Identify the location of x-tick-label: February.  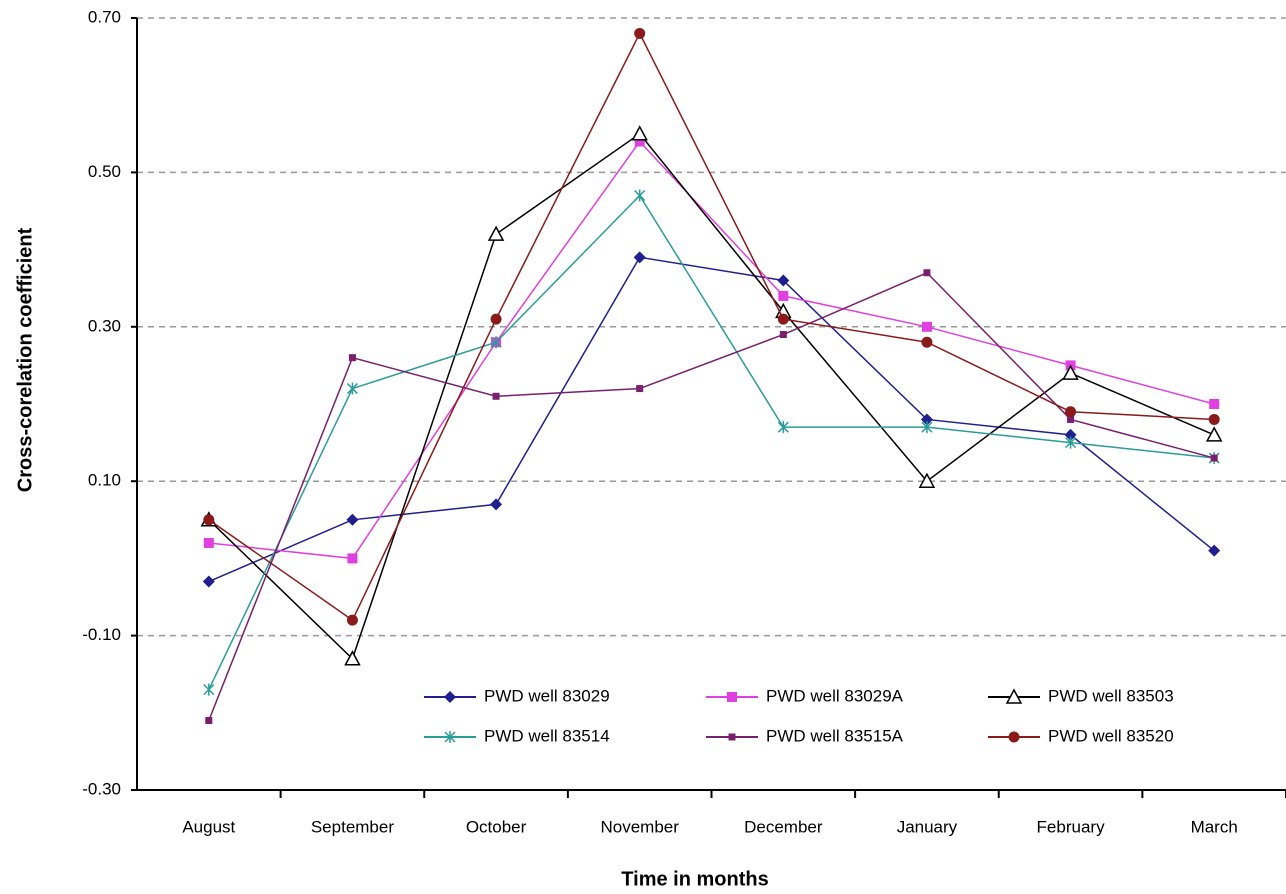
(1071, 826).